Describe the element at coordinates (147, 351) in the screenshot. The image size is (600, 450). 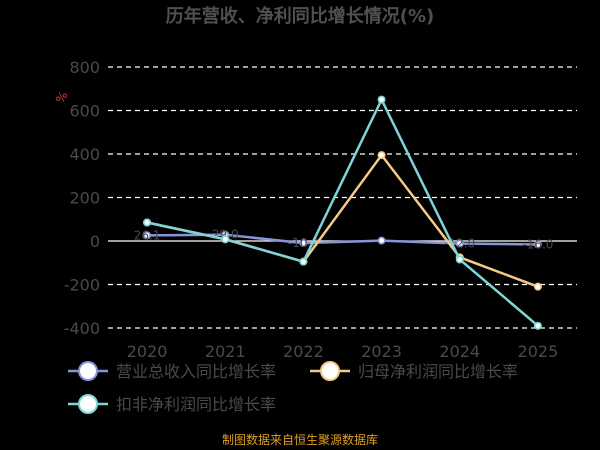
I see `x-tick-label: 2020` at that location.